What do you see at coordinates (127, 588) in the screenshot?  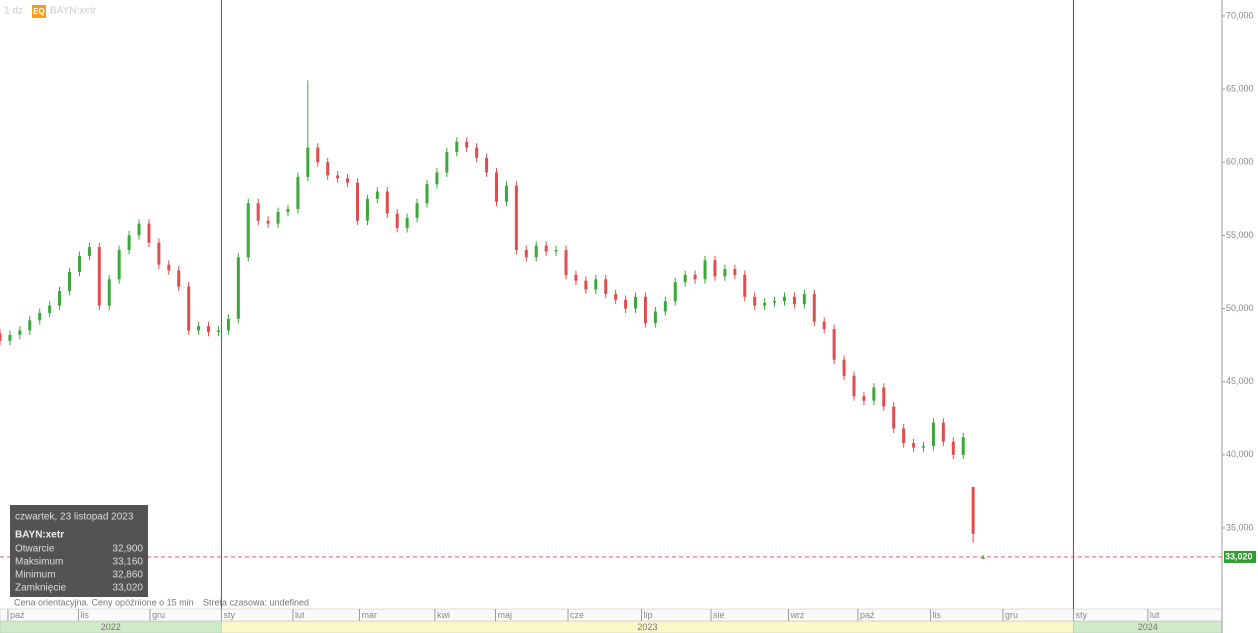 I see `tooltip-row-value: 33,020` at bounding box center [127, 588].